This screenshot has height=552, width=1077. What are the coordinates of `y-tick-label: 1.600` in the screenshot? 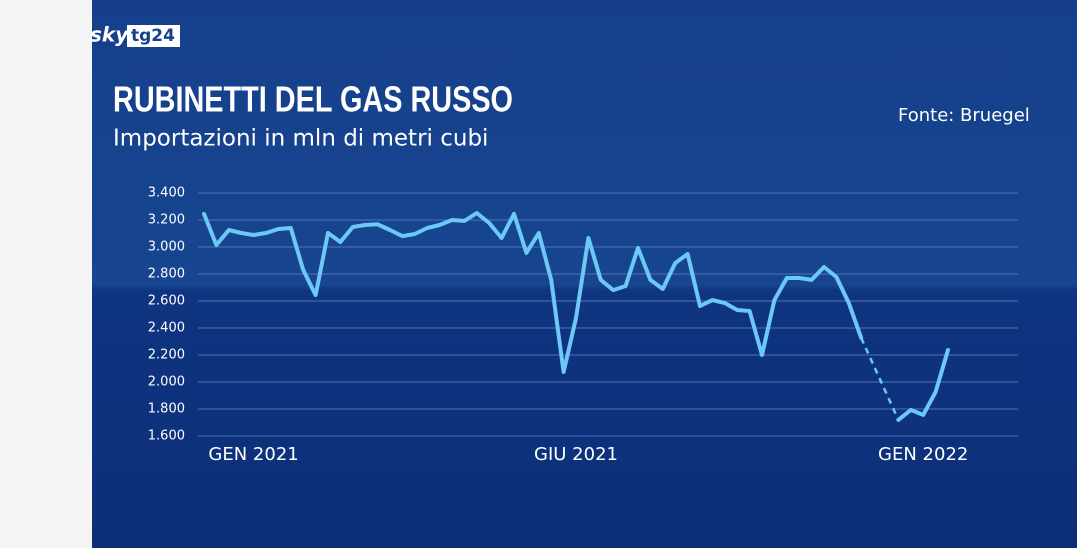 It's located at (166, 436).